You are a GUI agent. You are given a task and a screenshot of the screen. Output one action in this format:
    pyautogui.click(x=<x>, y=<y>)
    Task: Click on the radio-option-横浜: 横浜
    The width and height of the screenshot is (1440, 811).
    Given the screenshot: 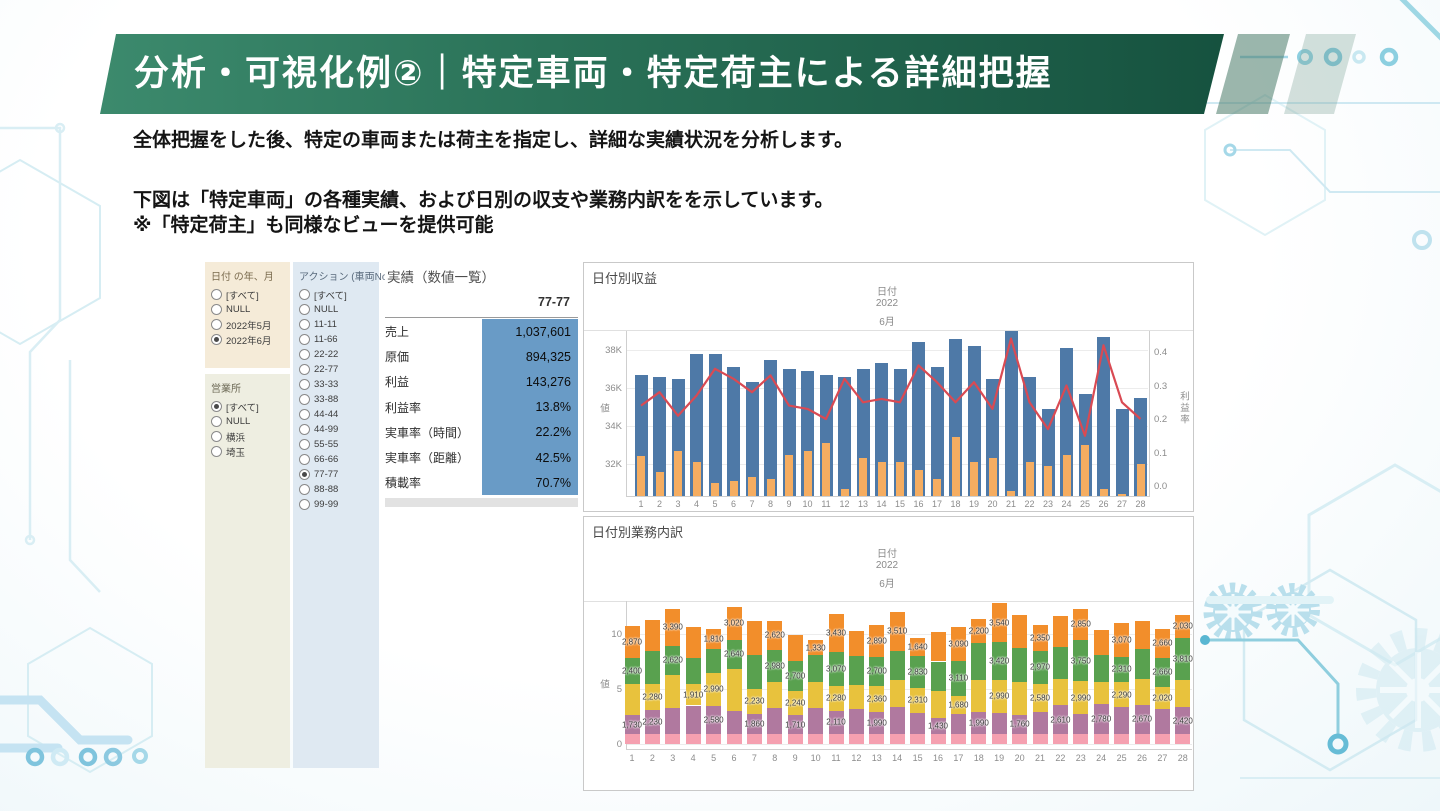 What is the action you would take?
    pyautogui.click(x=247, y=436)
    